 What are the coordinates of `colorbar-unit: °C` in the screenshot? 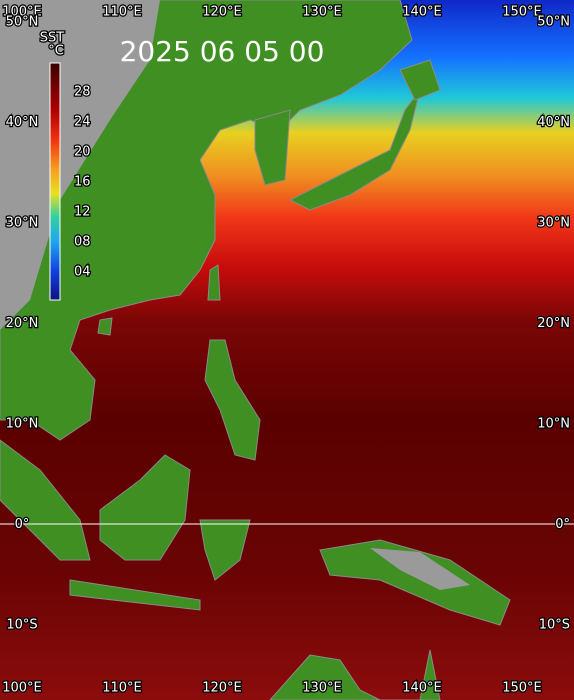 It's located at (56, 51).